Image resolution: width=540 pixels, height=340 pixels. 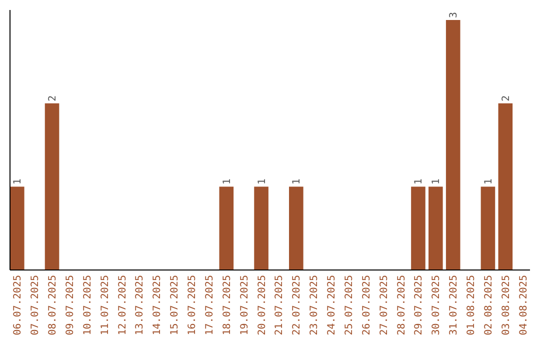 What do you see at coordinates (454, 15) in the screenshot?
I see `data-label: 3` at bounding box center [454, 15].